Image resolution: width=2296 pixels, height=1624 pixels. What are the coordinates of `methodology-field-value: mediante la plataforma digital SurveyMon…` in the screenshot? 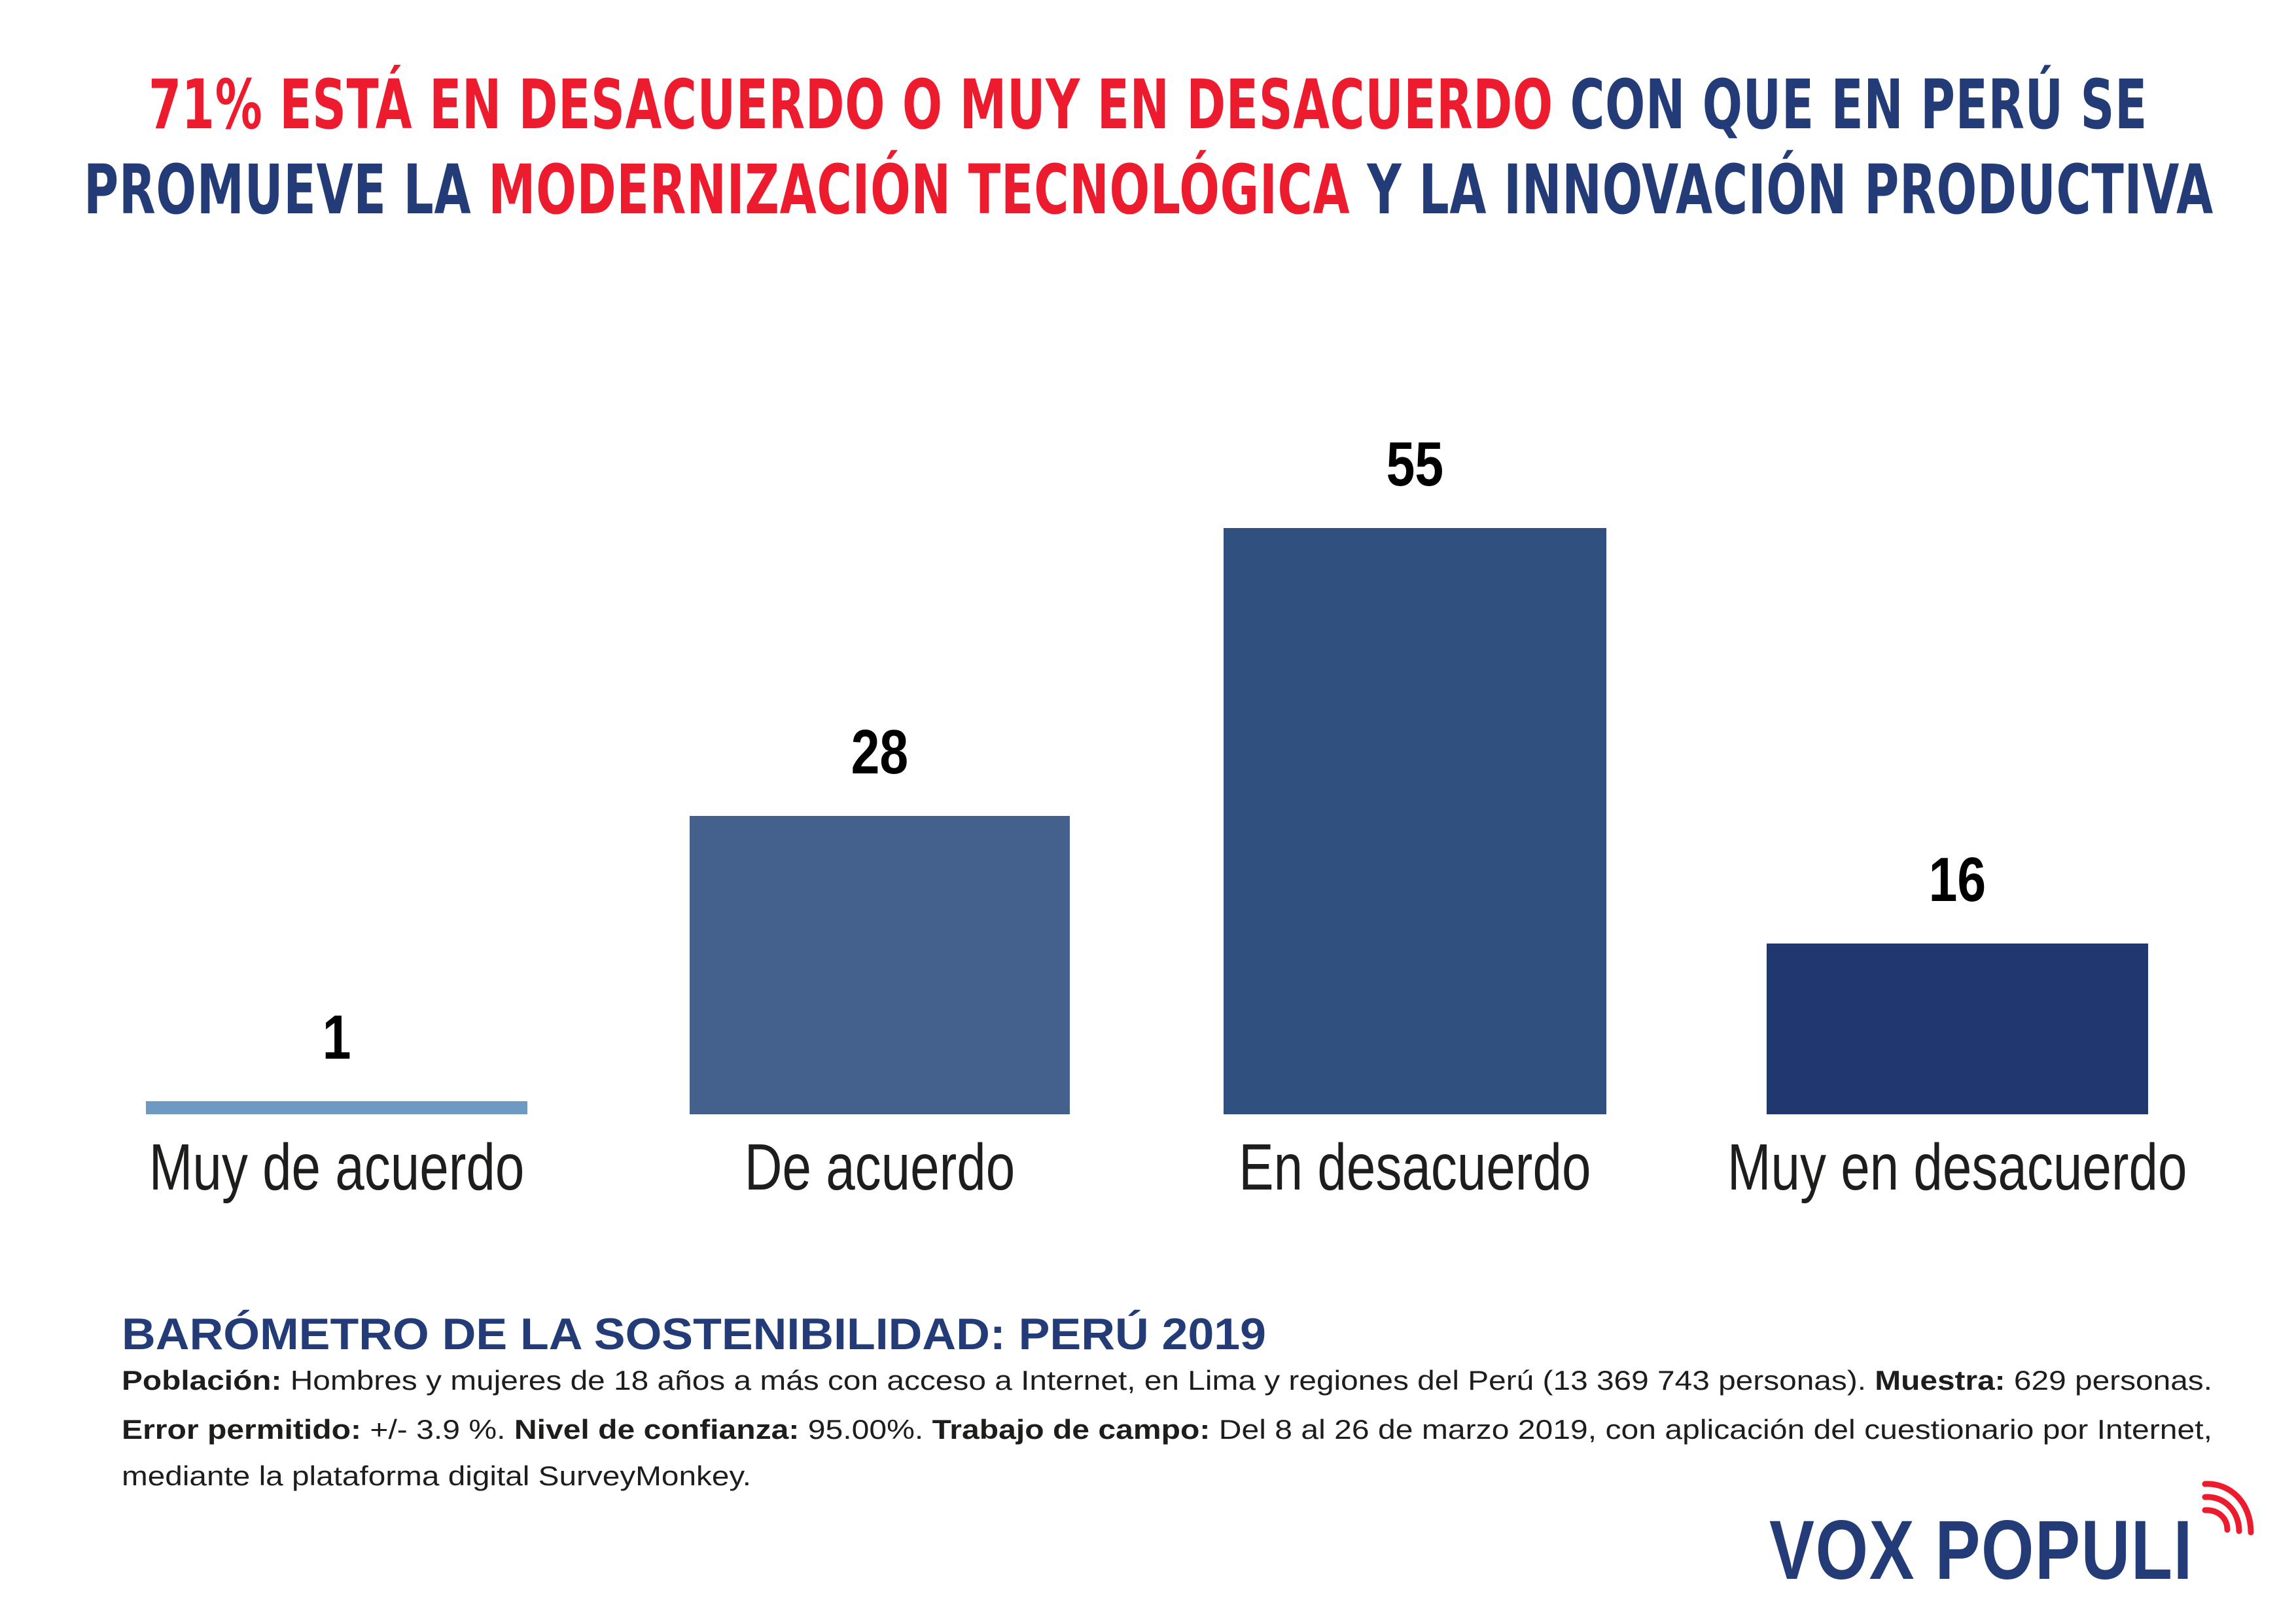 It's located at (436, 1475).